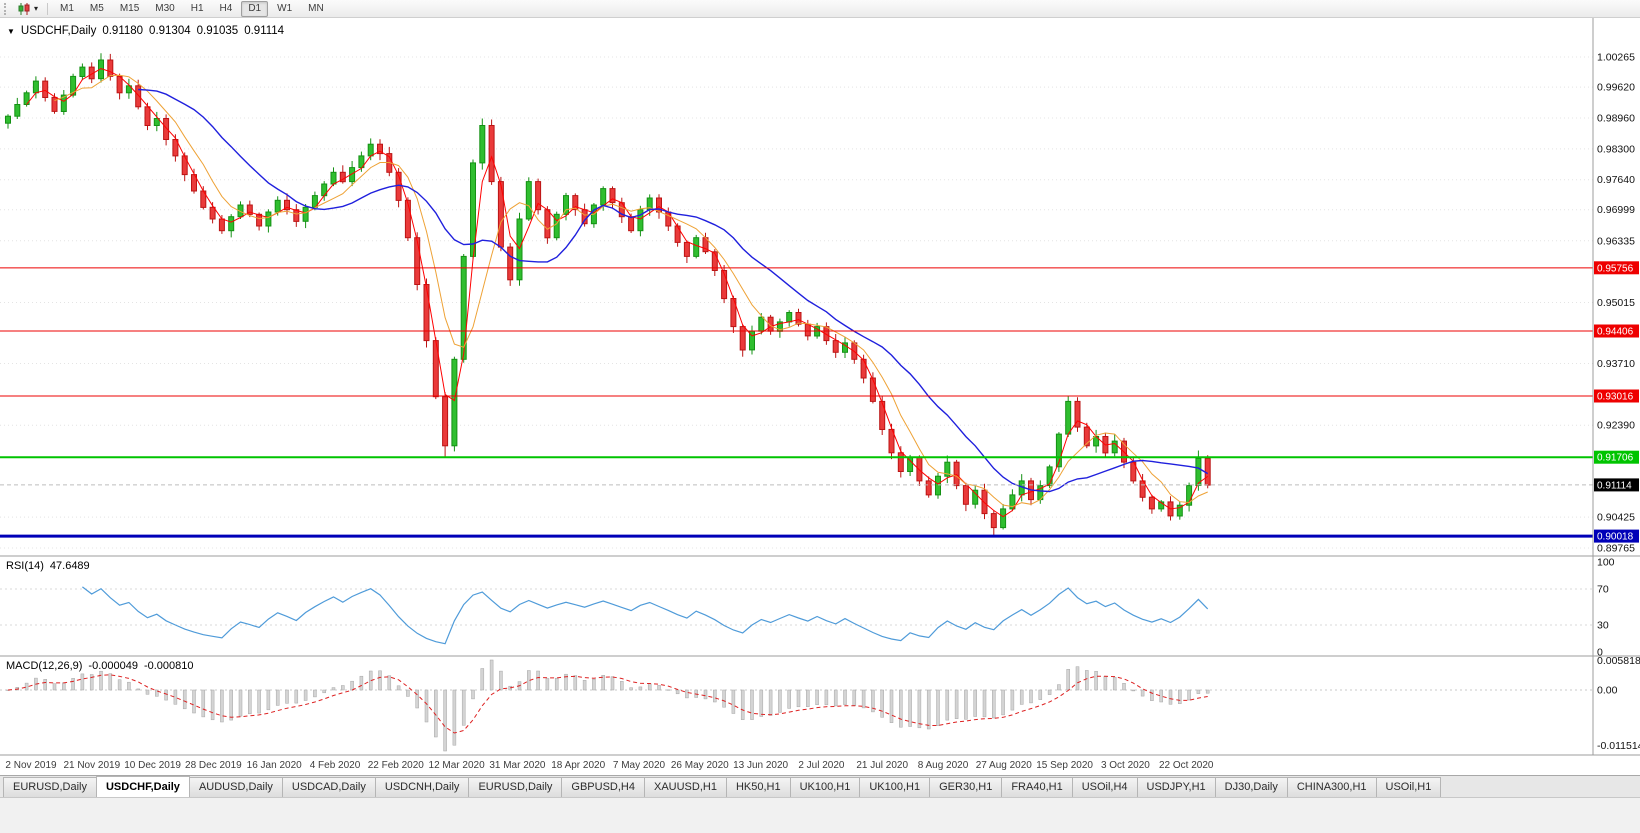 This screenshot has width=1640, height=833. What do you see at coordinates (1615, 332) in the screenshot?
I see `svg-text: 0.94406` at bounding box center [1615, 332].